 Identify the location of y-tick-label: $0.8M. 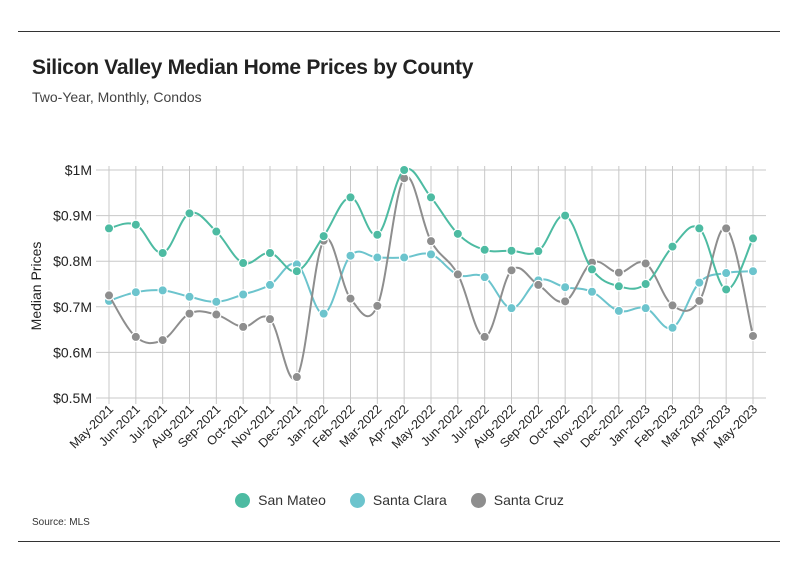
(72, 261).